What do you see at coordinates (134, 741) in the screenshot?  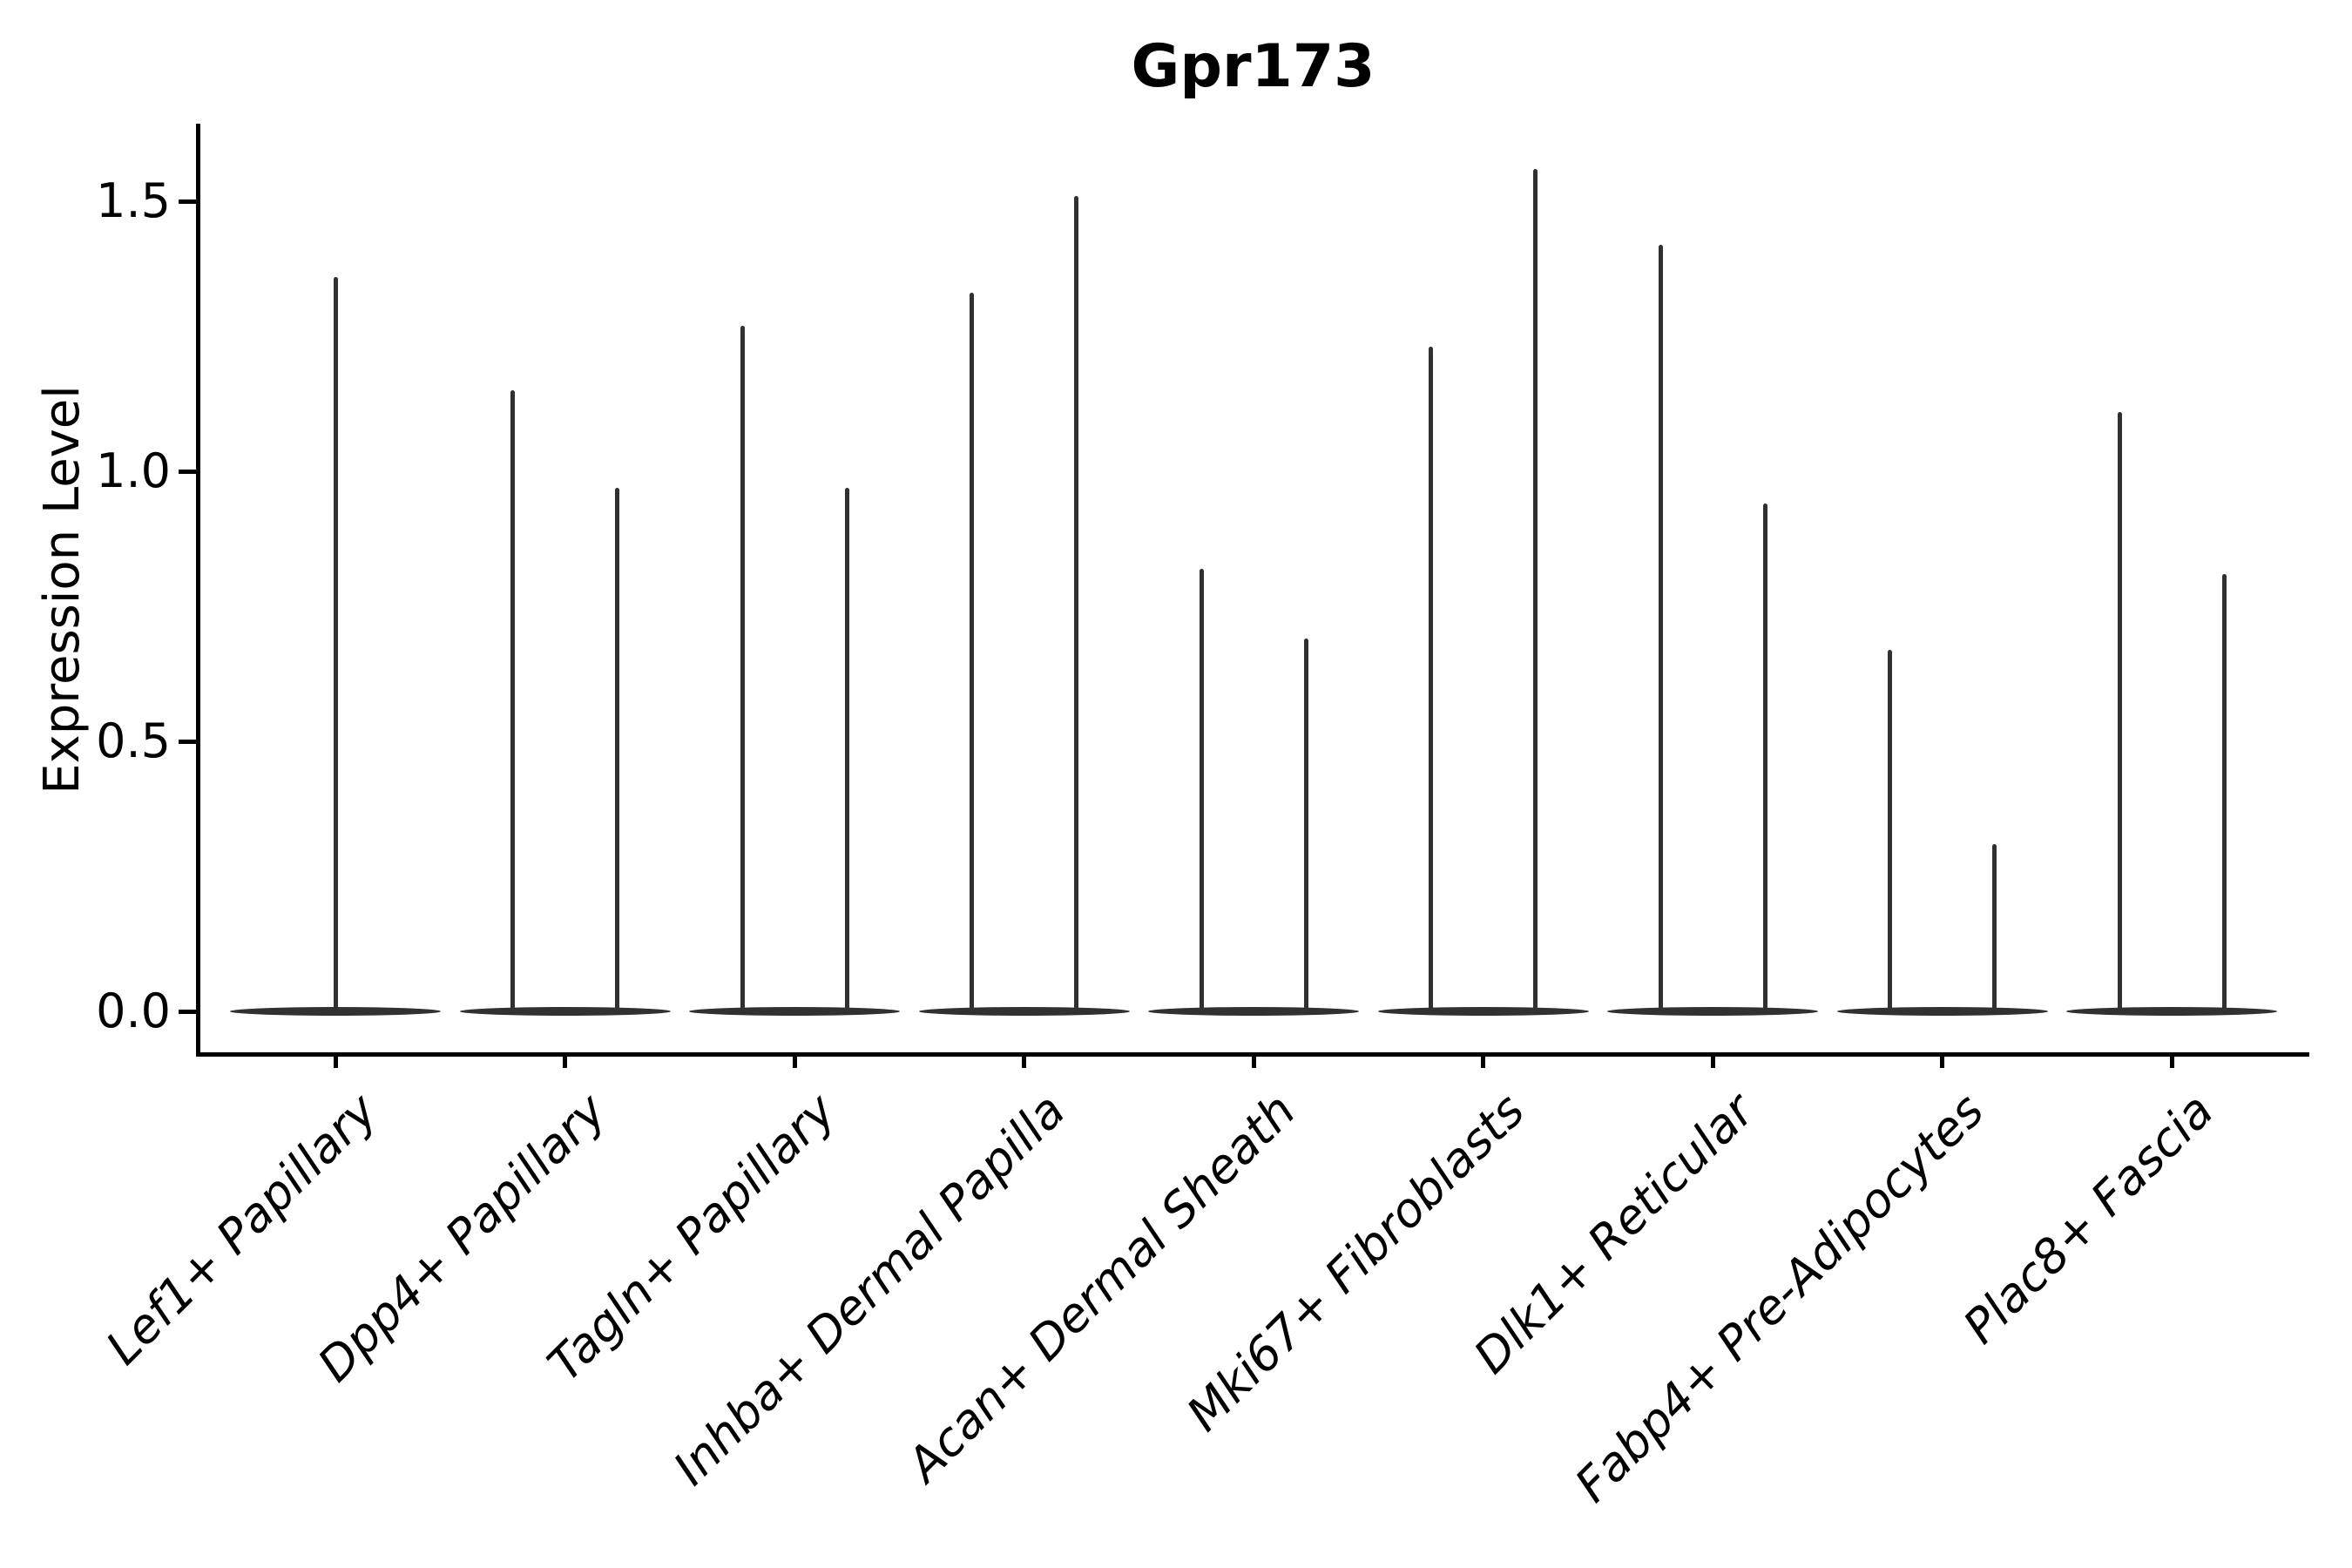 I see `y-tick-label: 0.5` at bounding box center [134, 741].